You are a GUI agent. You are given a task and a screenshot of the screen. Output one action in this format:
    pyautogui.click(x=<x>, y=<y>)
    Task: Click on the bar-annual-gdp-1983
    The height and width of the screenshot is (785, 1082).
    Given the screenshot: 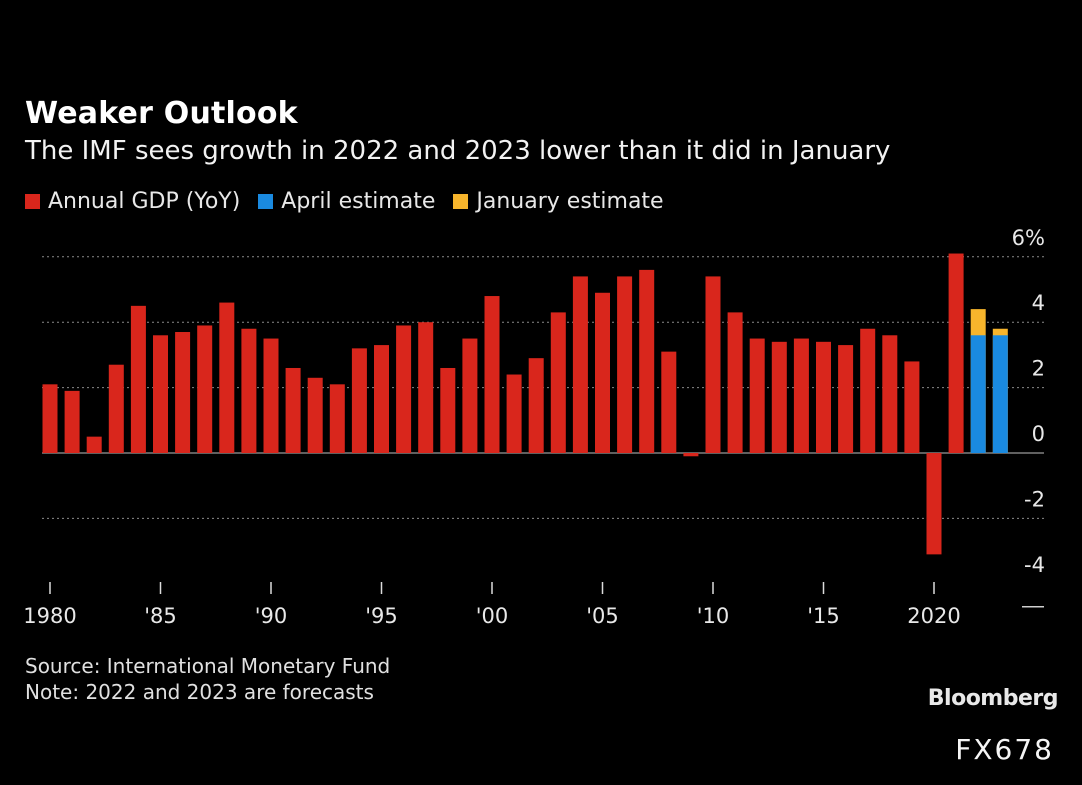 What is the action you would take?
    pyautogui.click(x=116, y=408)
    